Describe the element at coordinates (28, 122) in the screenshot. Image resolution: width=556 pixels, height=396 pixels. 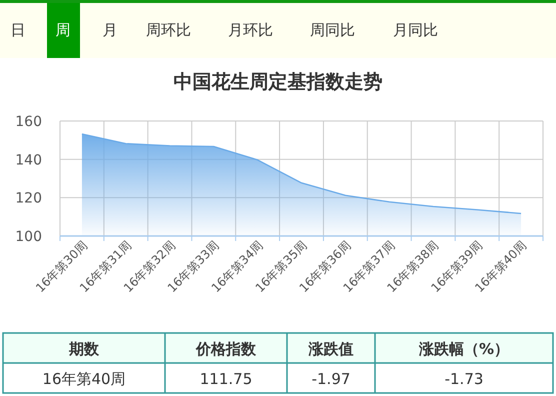
I see `y-tick-label: 160` at that location.